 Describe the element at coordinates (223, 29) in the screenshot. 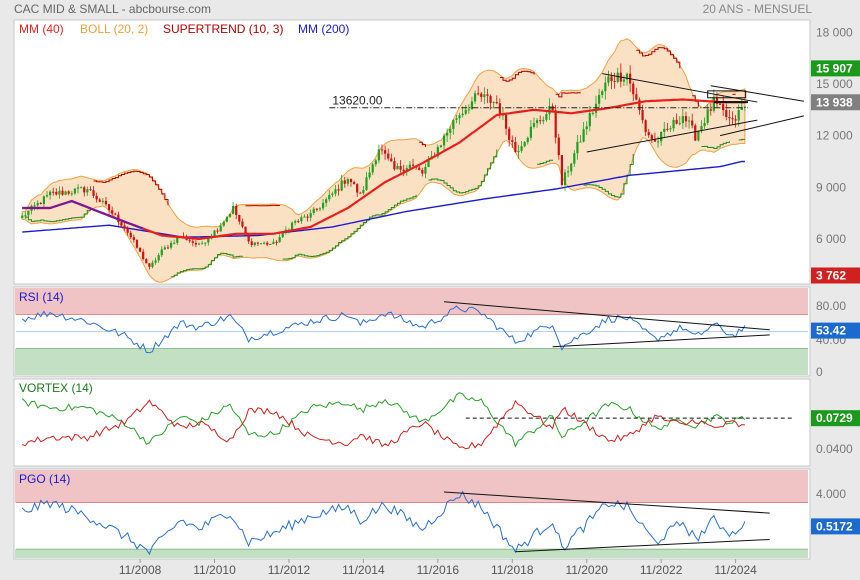

I see `legend-supertrend: SUPERTREND (10, 3)` at that location.